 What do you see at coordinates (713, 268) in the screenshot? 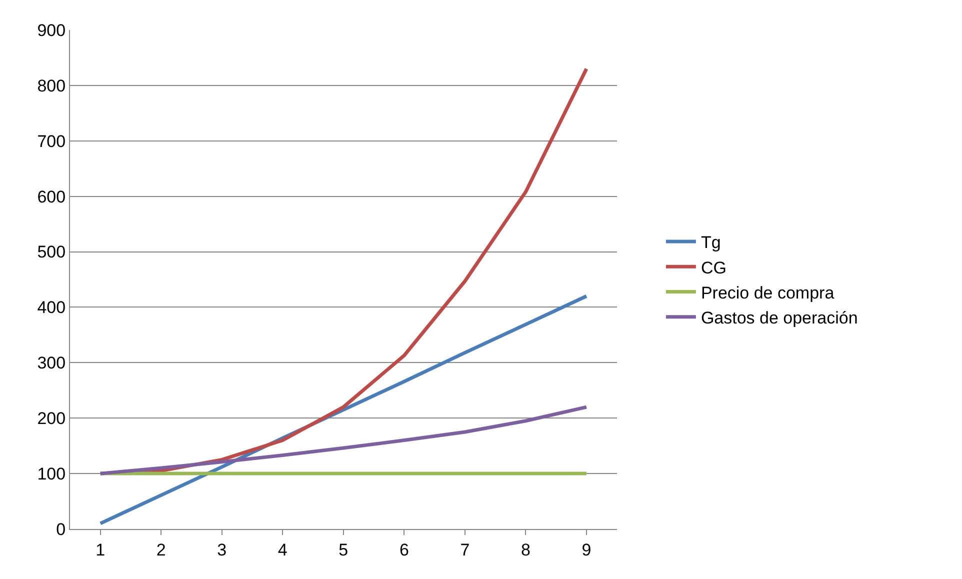
I see `legend-label: CG` at bounding box center [713, 268].